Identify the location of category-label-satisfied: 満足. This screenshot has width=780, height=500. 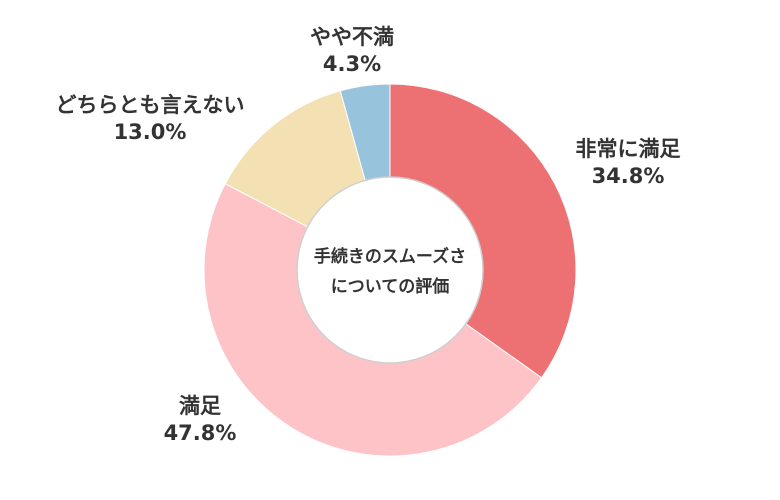
(200, 406).